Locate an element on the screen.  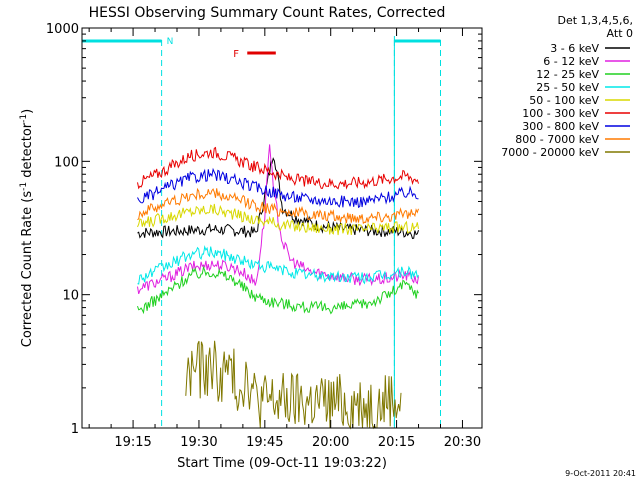
time-marker-label: N is located at coordinates (170, 42).